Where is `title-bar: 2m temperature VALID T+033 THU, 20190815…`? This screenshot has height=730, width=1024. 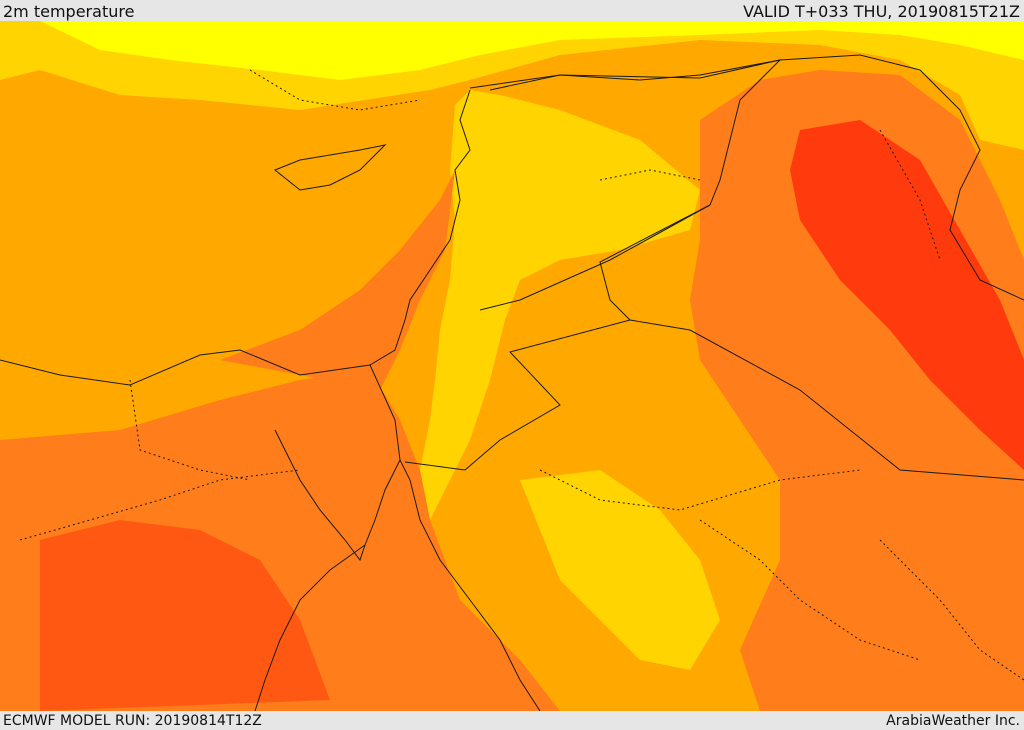 title-bar: 2m temperature VALID T+033 THU, 20190815… is located at coordinates (512, 10).